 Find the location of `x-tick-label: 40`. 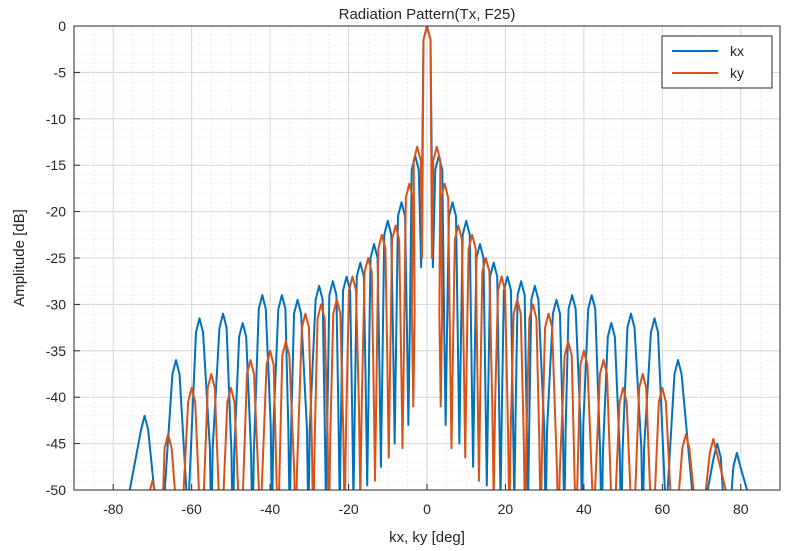

x-tick-label: 40 is located at coordinates (584, 509).